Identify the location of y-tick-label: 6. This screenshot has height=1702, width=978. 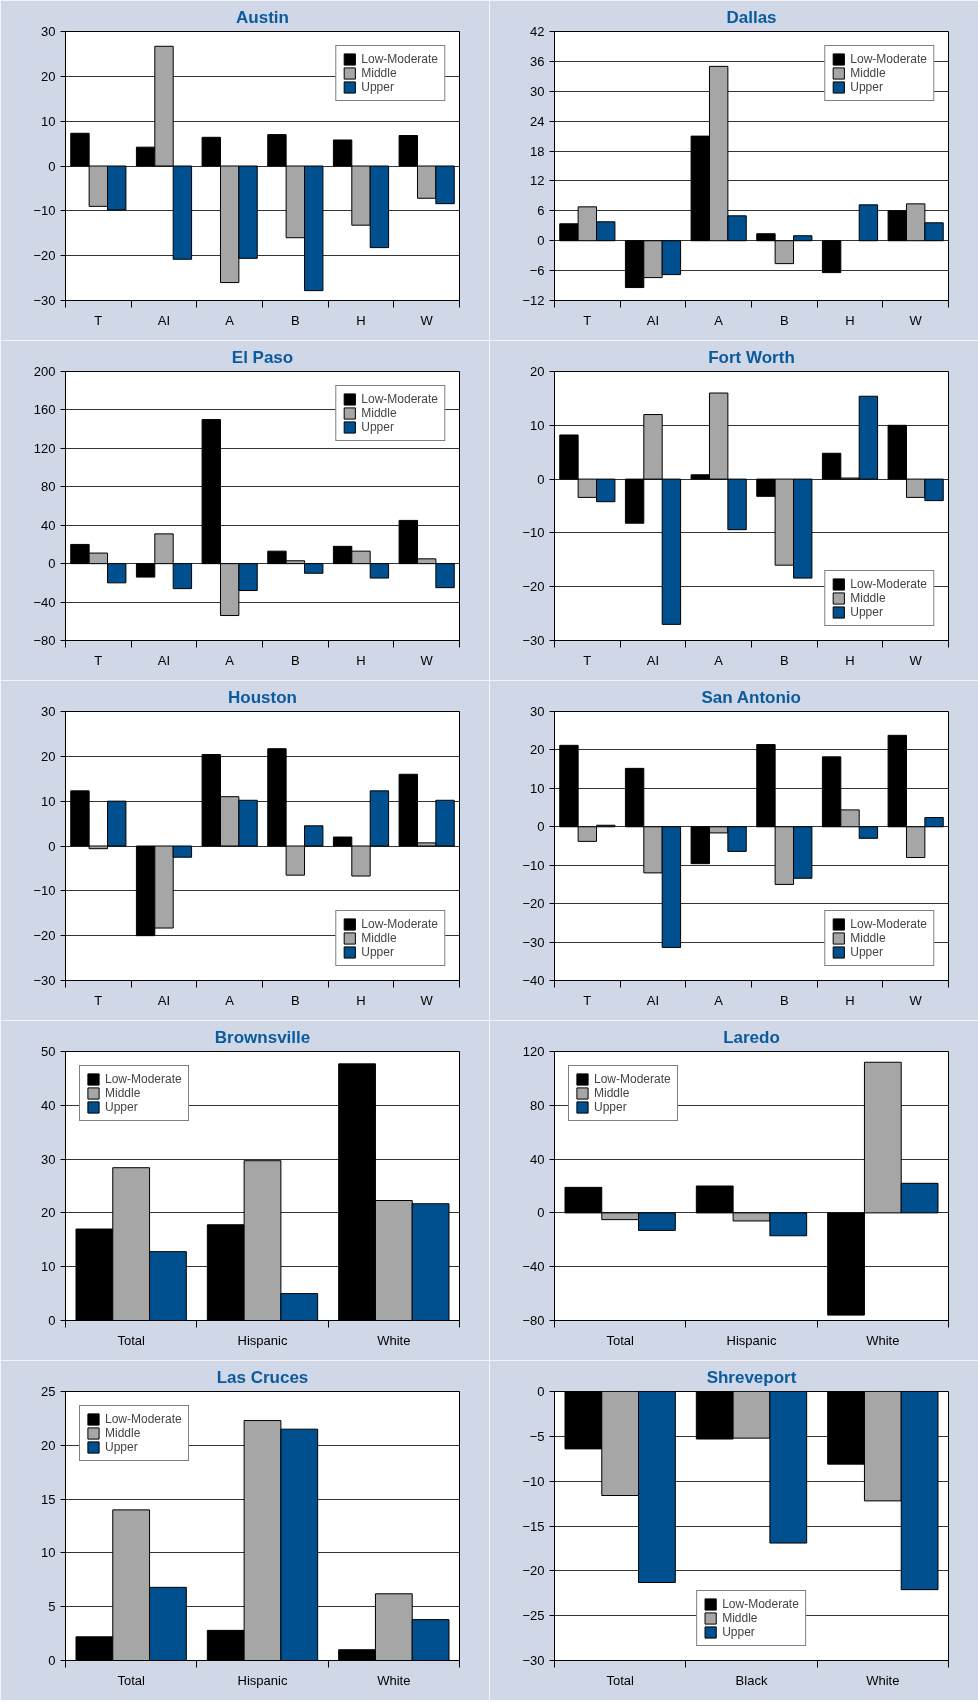
(541, 211).